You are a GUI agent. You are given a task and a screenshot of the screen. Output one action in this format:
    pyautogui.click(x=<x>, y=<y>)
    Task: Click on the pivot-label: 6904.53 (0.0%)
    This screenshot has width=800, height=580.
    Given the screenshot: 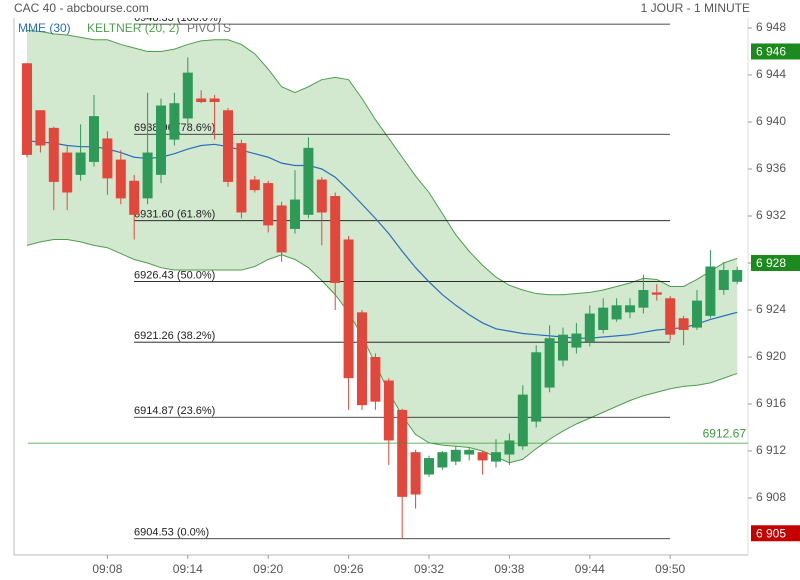 What is the action you would take?
    pyautogui.click(x=171, y=533)
    